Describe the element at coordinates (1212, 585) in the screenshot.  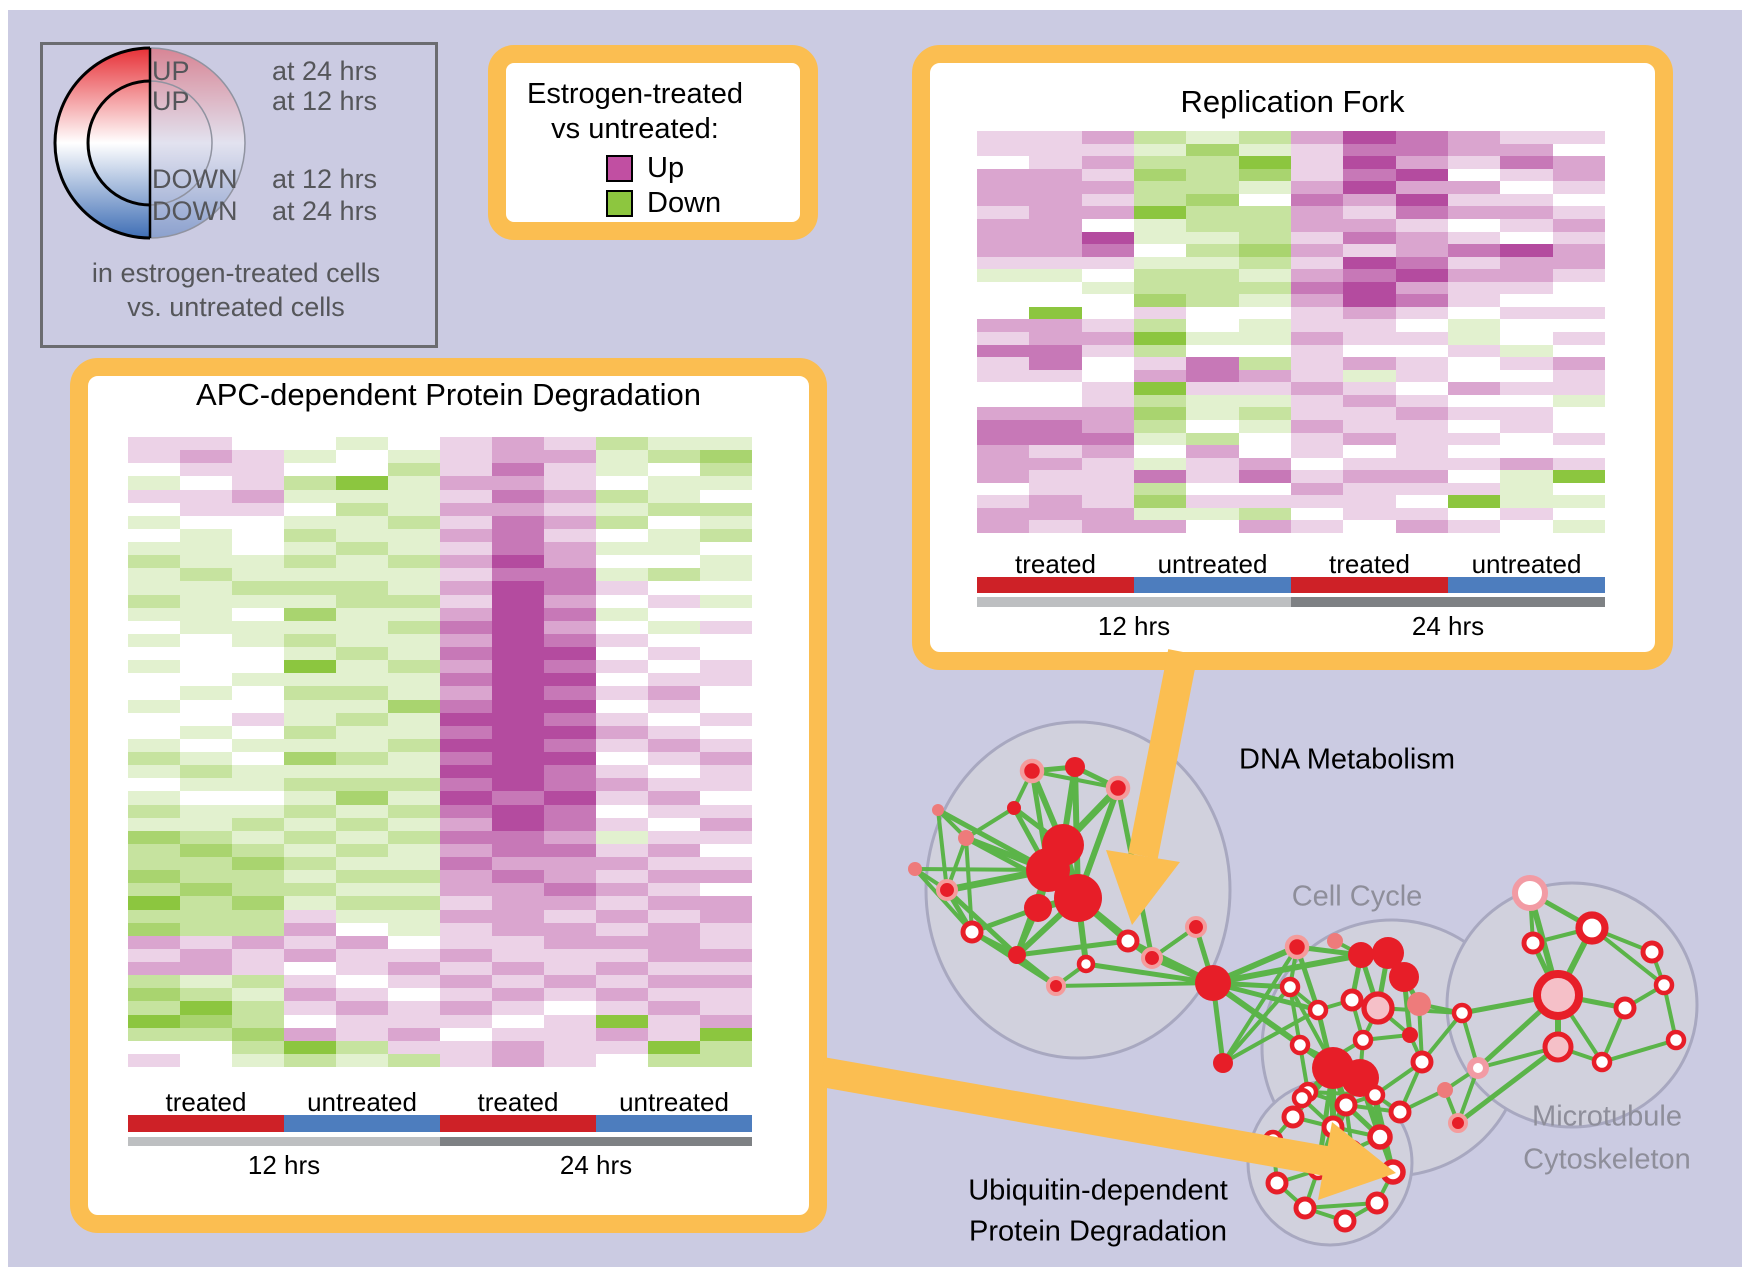
I see `group-bar` at that location.